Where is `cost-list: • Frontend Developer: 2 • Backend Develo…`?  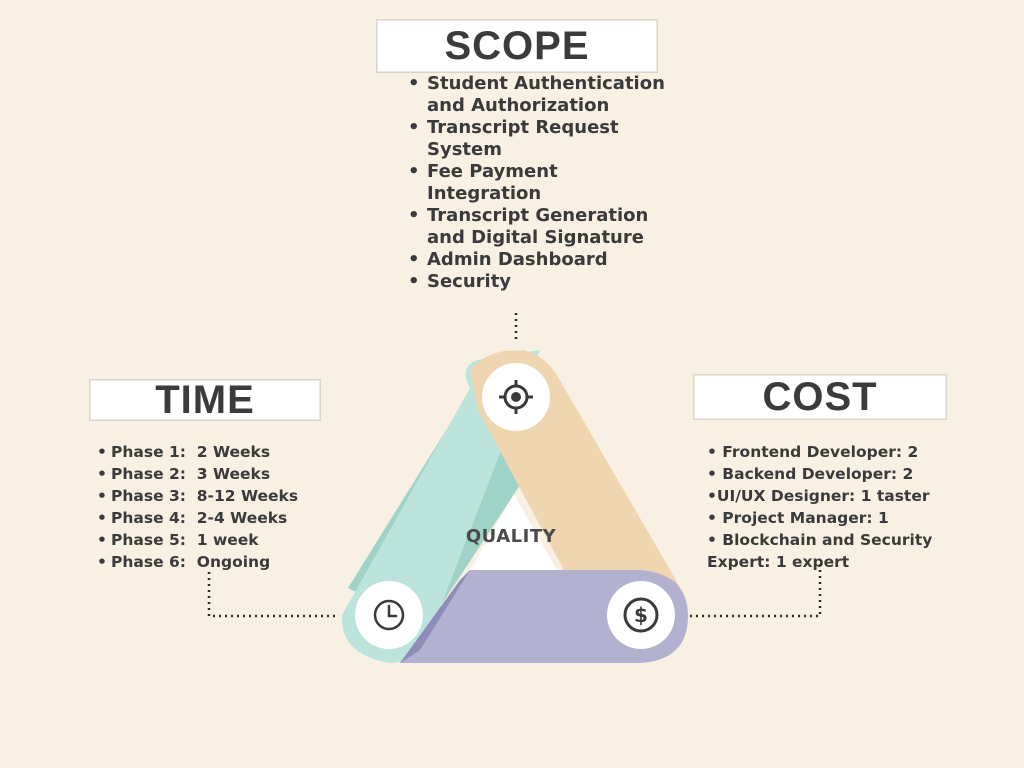
cost-list: • Frontend Developer: 2 • Backend Develo… is located at coordinates (837, 507).